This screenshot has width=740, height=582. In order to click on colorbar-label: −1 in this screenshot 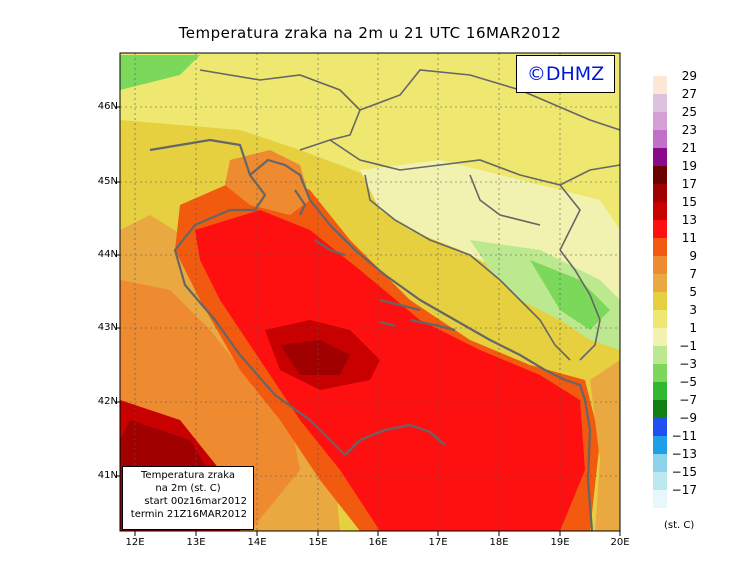, I will do `click(688, 346)`.